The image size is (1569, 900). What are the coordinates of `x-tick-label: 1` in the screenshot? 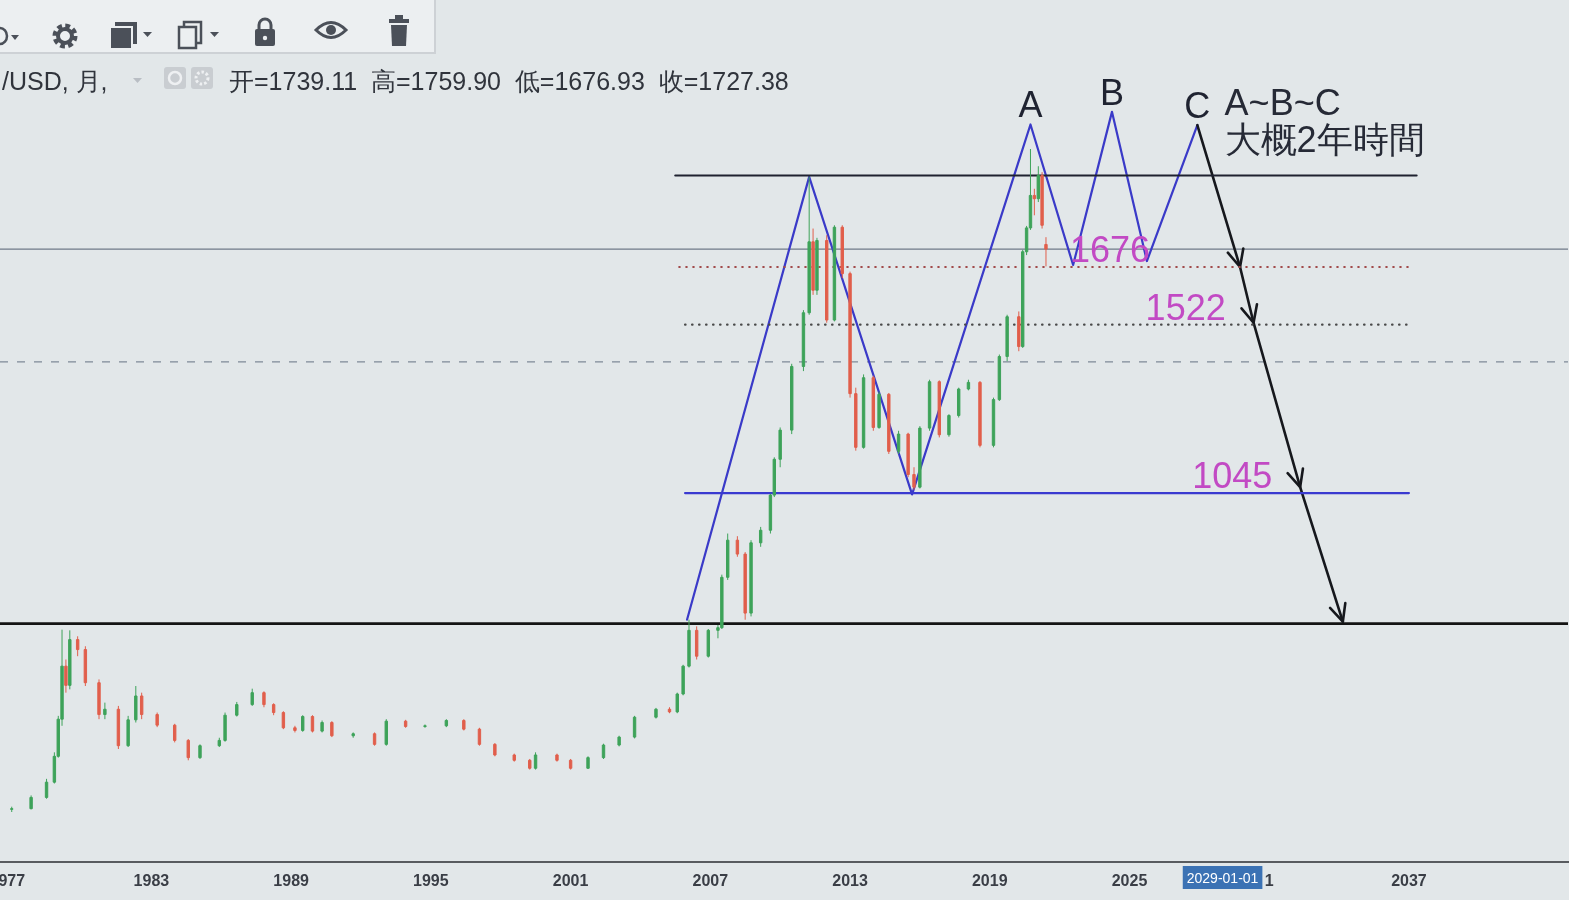 It's located at (1269, 880).